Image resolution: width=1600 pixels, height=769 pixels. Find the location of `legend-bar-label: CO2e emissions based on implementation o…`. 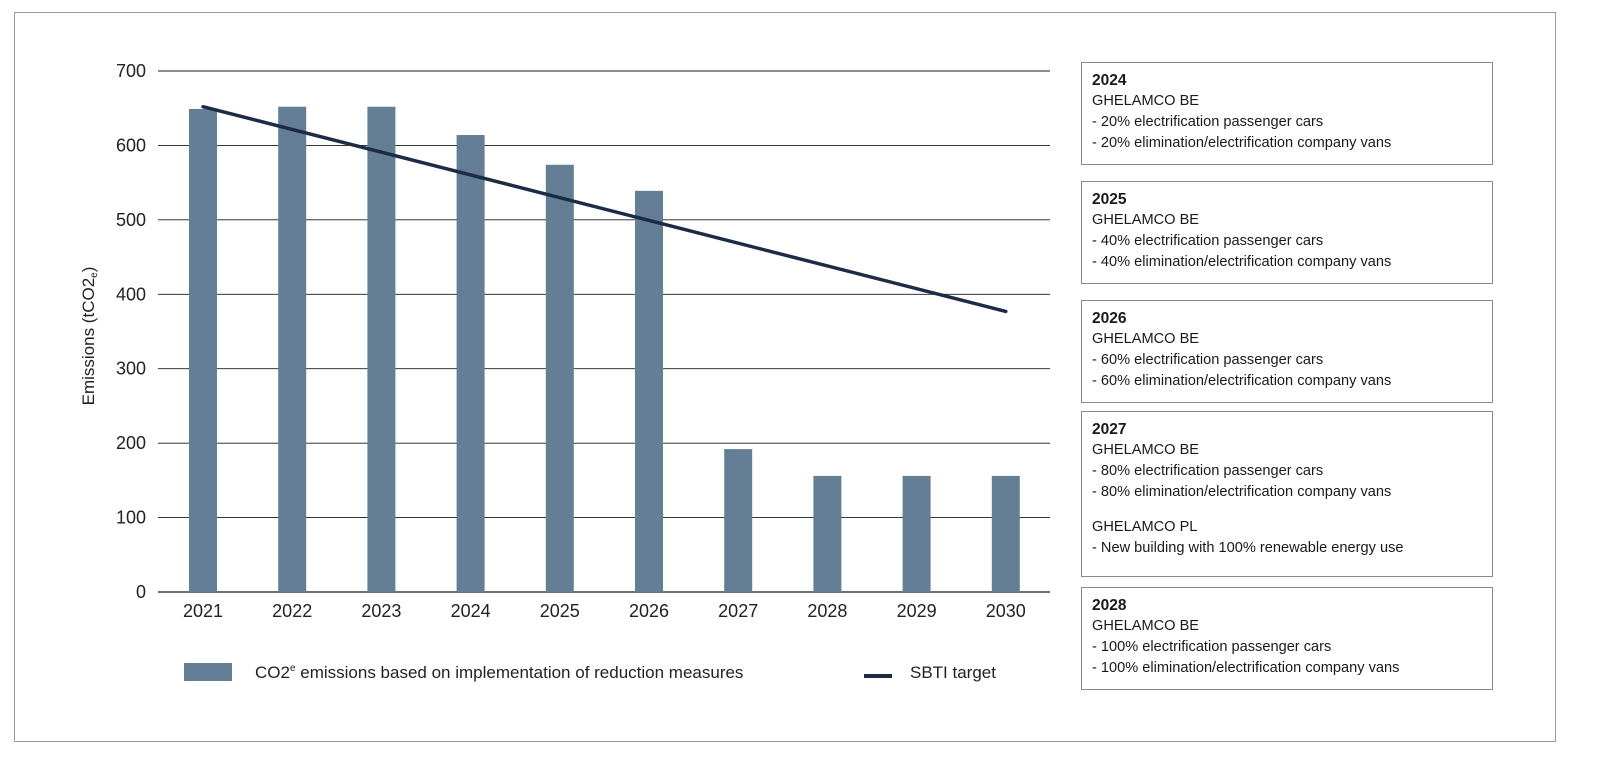

legend-bar-label: CO2e emissions based on implementation o… is located at coordinates (499, 672).